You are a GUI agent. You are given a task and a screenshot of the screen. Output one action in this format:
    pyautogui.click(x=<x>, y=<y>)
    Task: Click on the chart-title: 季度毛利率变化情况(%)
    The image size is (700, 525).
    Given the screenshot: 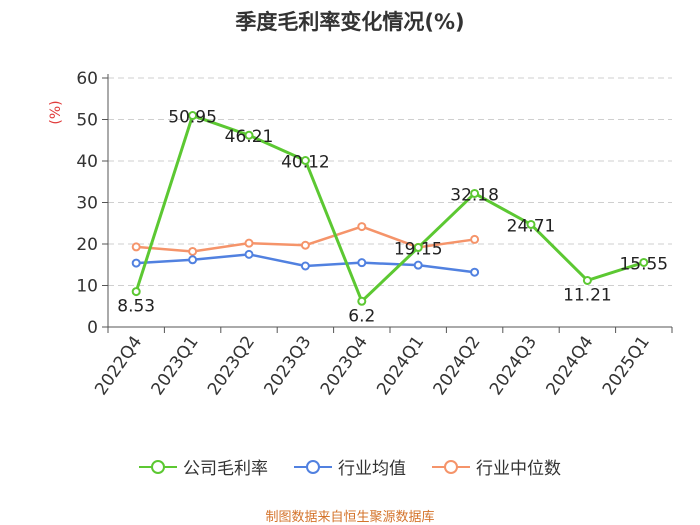 What is the action you would take?
    pyautogui.click(x=350, y=22)
    